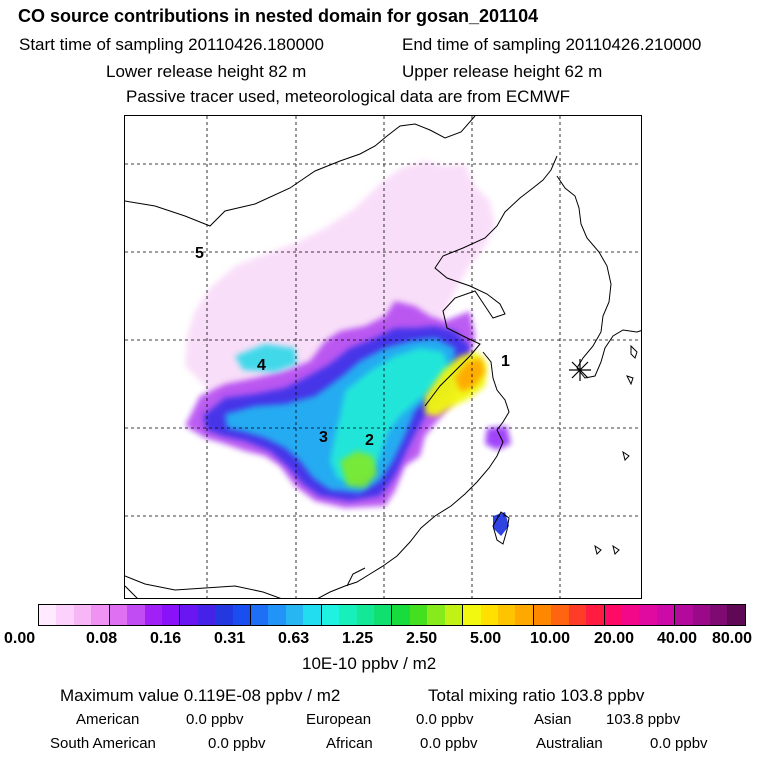 This screenshot has height=768, width=768. I want to click on asian-value: 103.8 ppbv, so click(643, 719).